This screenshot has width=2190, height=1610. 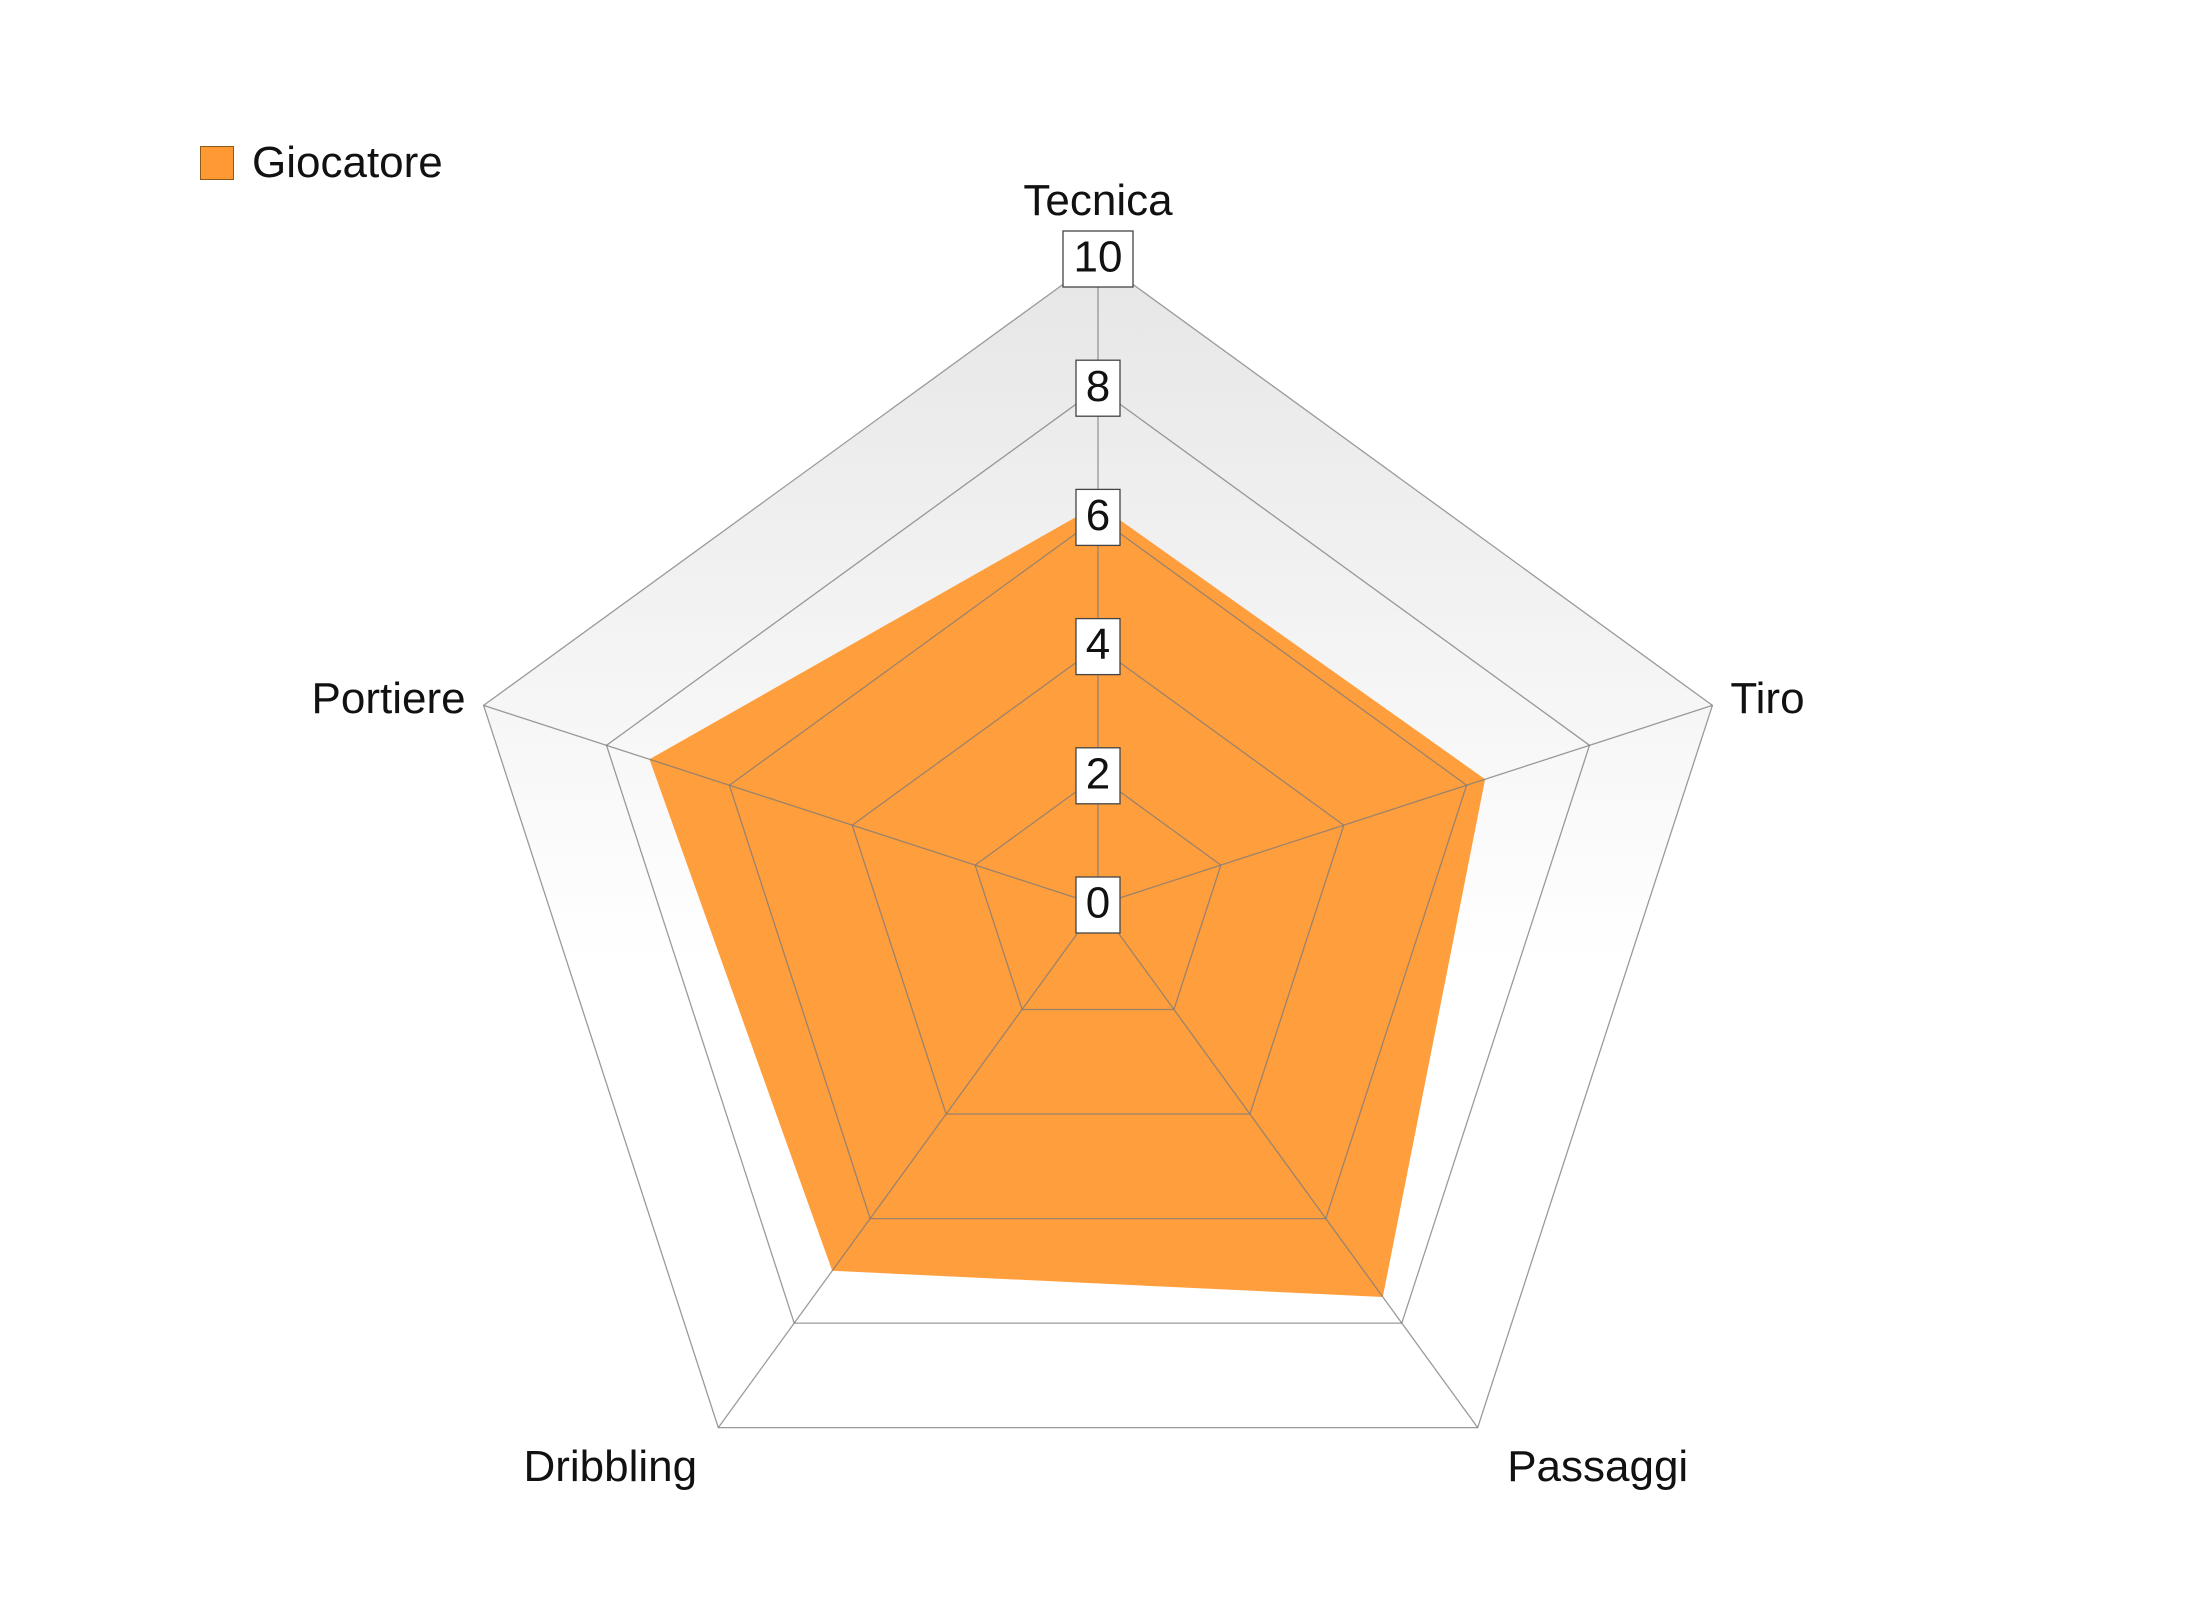 I want to click on axis-label-passaggi: Passaggi, so click(x=1597, y=1466).